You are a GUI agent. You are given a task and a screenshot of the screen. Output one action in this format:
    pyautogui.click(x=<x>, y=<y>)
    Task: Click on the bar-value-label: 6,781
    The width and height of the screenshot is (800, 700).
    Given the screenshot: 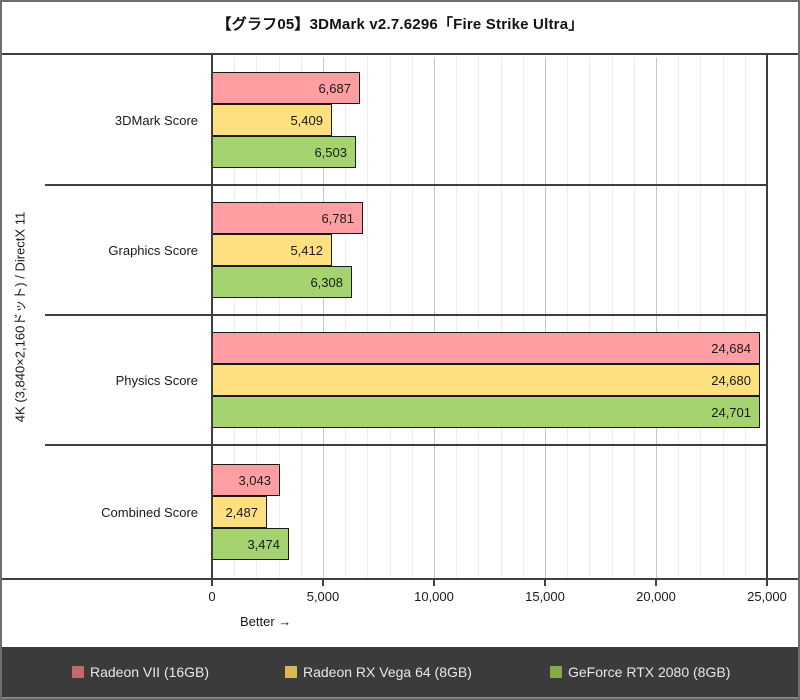 What is the action you would take?
    pyautogui.click(x=337, y=218)
    